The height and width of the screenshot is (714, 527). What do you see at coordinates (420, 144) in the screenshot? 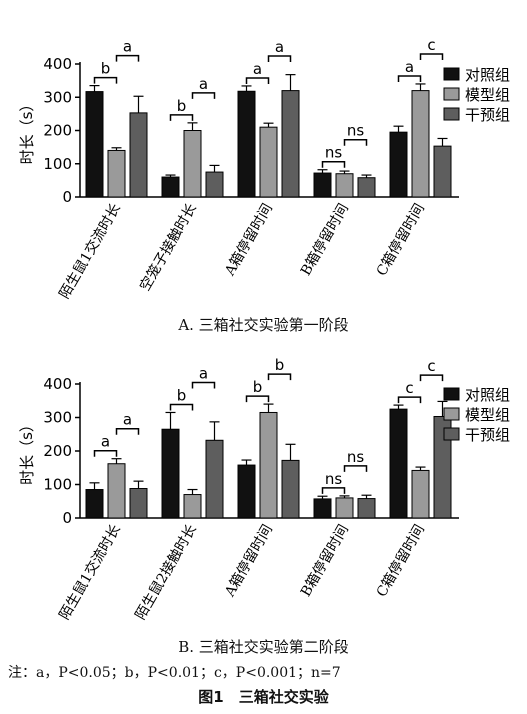
I see `panel-0-bar-模型组-4` at bounding box center [420, 144].